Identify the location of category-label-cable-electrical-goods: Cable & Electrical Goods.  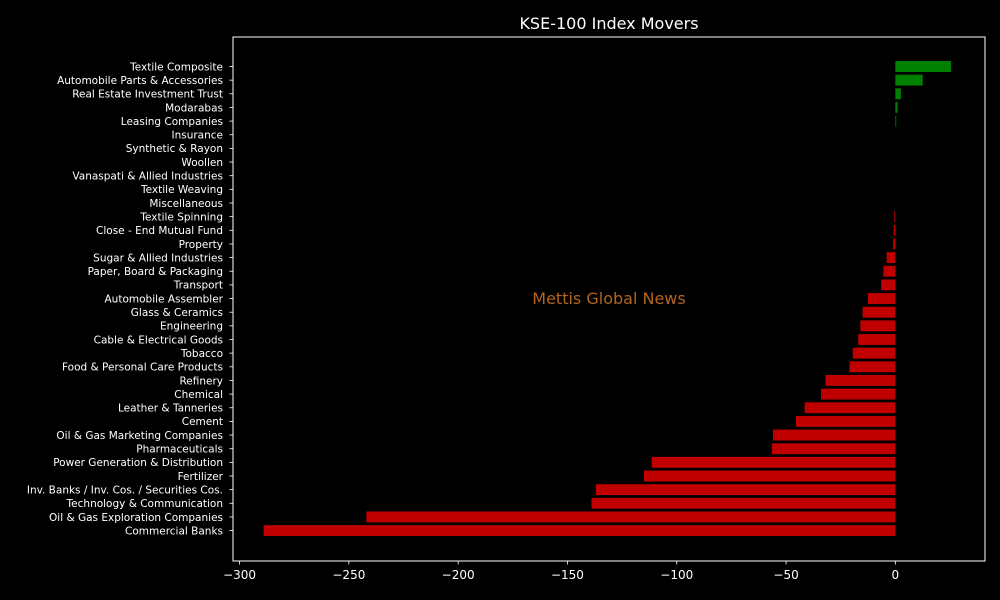
(158, 340).